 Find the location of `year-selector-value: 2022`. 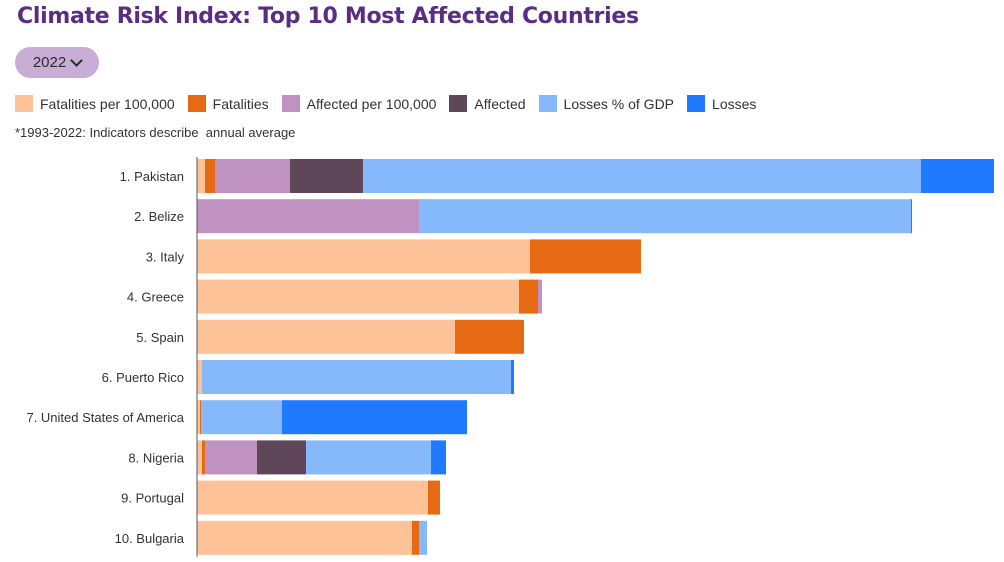

year-selector-value: 2022 is located at coordinates (49, 62).